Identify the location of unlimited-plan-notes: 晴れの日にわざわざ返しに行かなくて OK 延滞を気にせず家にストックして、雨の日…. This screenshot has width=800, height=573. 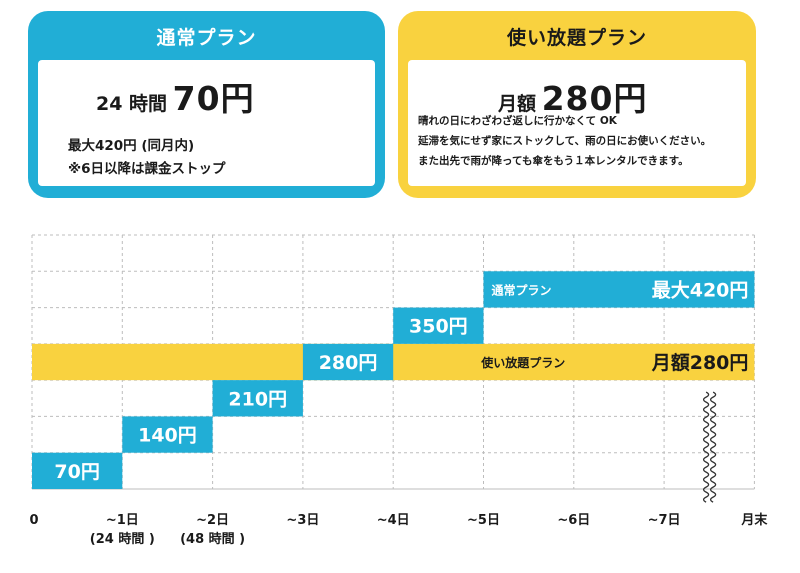
(564, 141).